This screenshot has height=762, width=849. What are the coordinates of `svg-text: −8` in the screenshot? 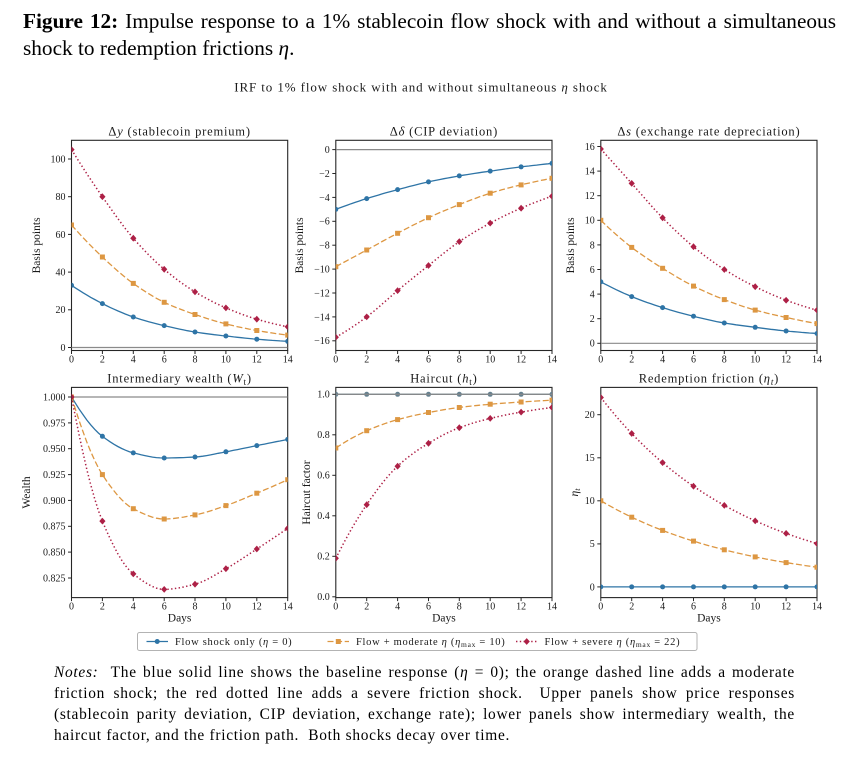 It's located at (324, 246).